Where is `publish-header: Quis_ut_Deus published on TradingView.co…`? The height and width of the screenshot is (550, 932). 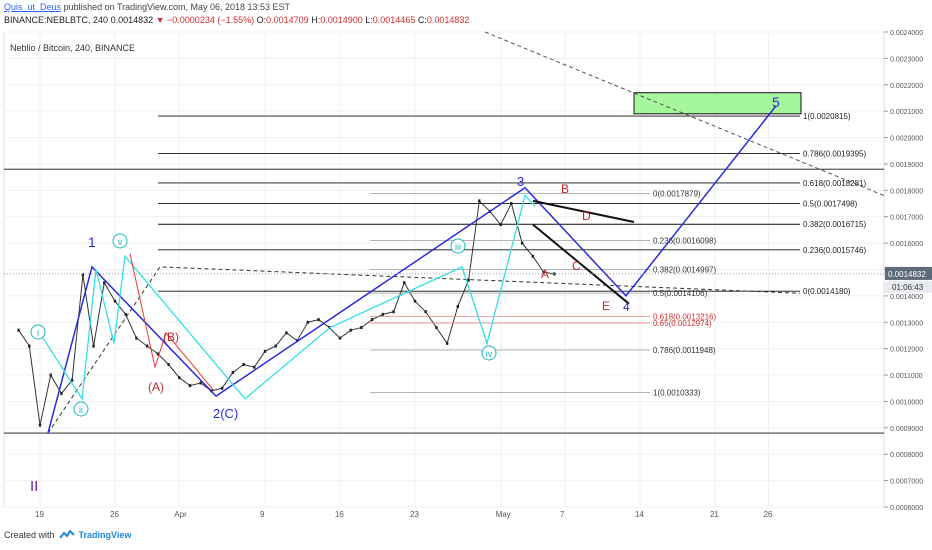 publish-header: Quis_ut_Deus published on TradingView.co… is located at coordinates (147, 7).